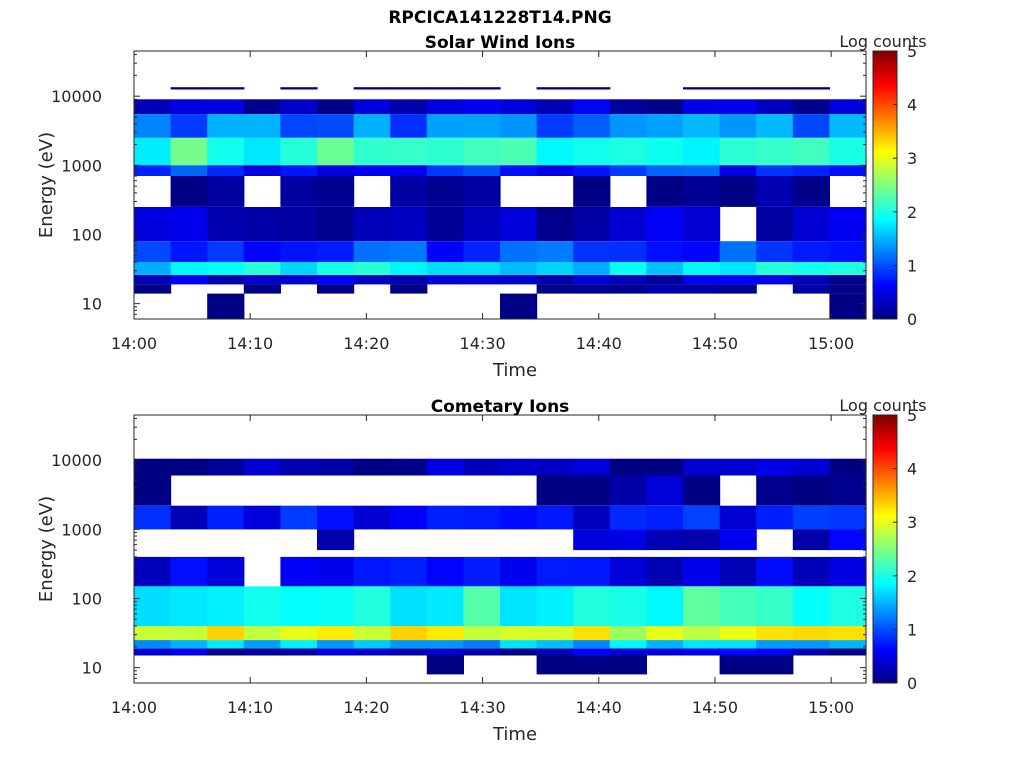 Image resolution: width=1024 pixels, height=768 pixels. What do you see at coordinates (912, 576) in the screenshot?
I see `cometary-colorbar-tick-label: 2` at bounding box center [912, 576].